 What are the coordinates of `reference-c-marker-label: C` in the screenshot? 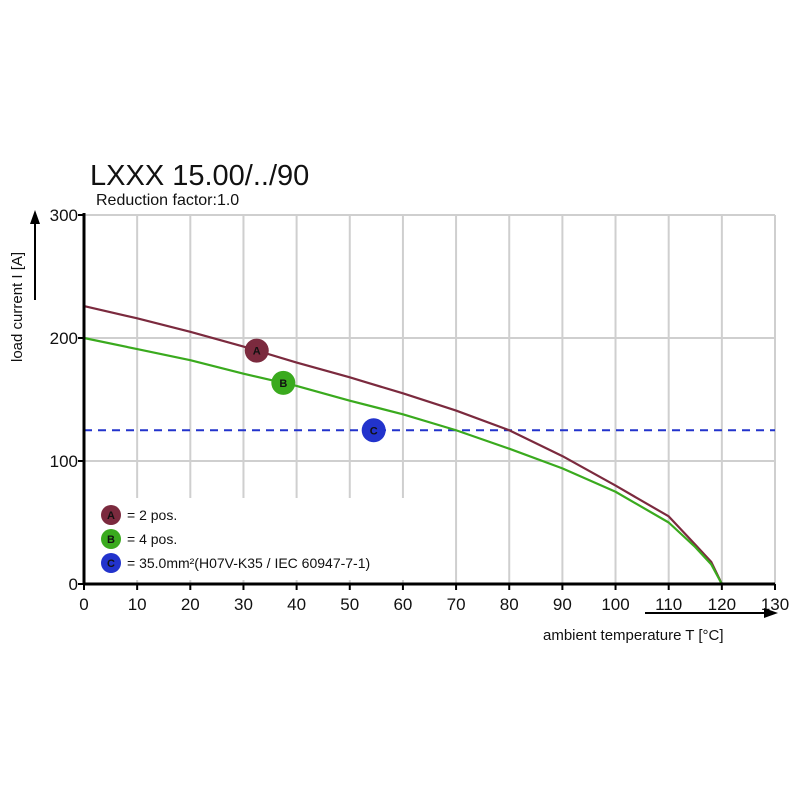 It's located at (374, 431).